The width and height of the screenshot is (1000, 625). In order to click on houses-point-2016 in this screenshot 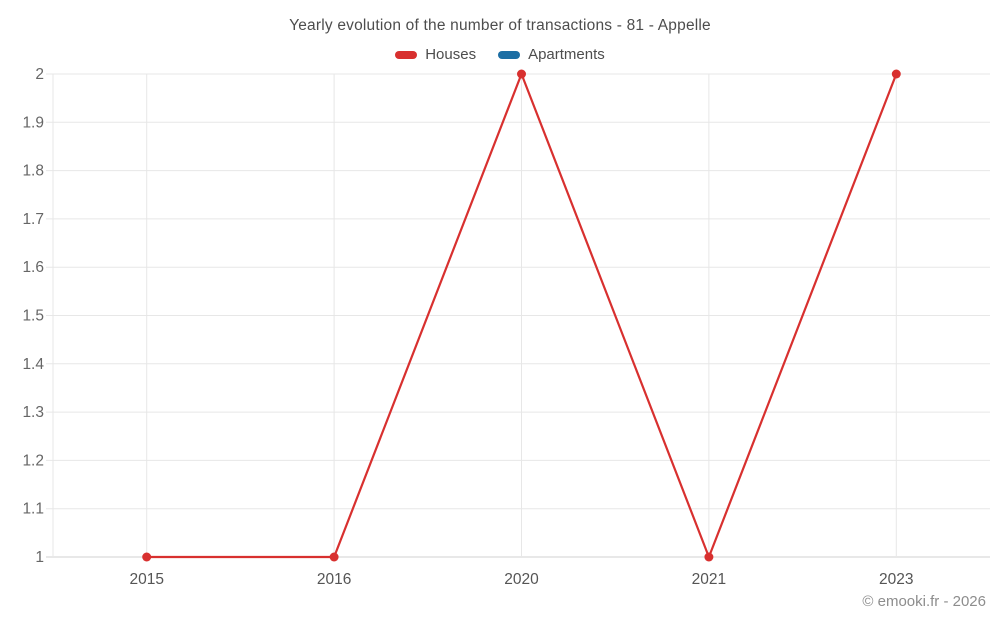, I will do `click(334, 557)`.